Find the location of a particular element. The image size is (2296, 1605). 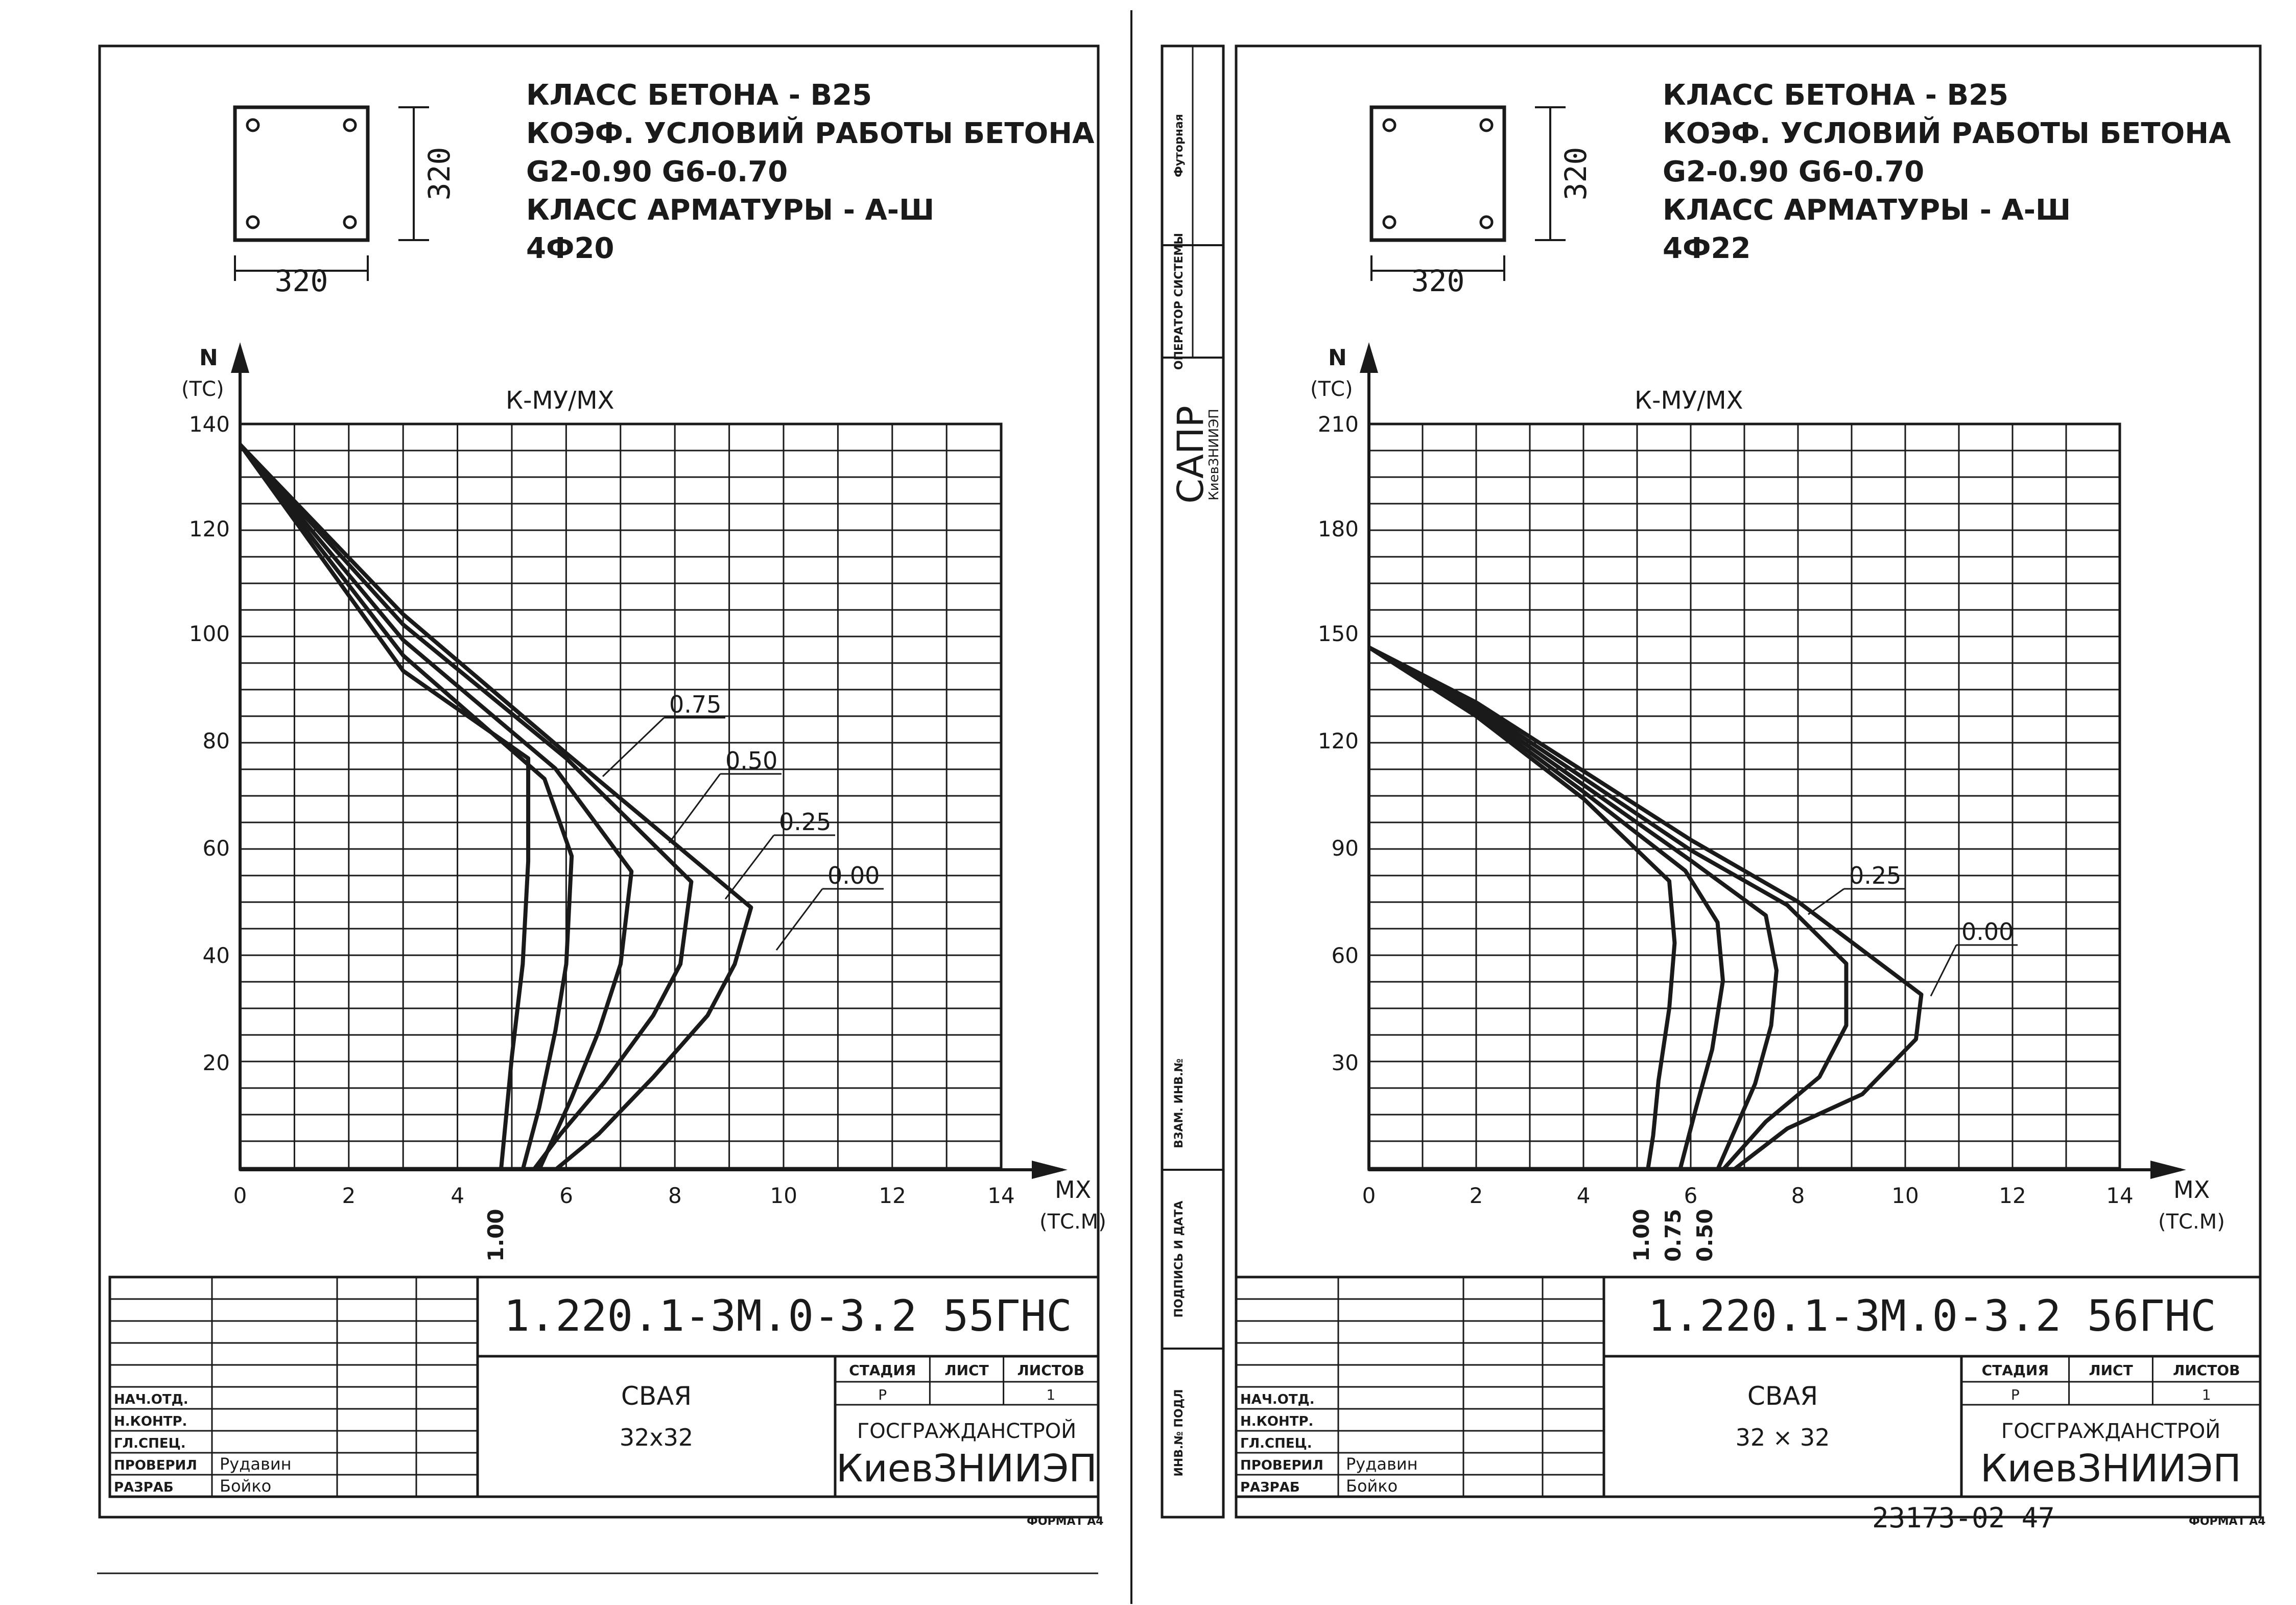

x-tick-label: 8 is located at coordinates (1798, 1195).